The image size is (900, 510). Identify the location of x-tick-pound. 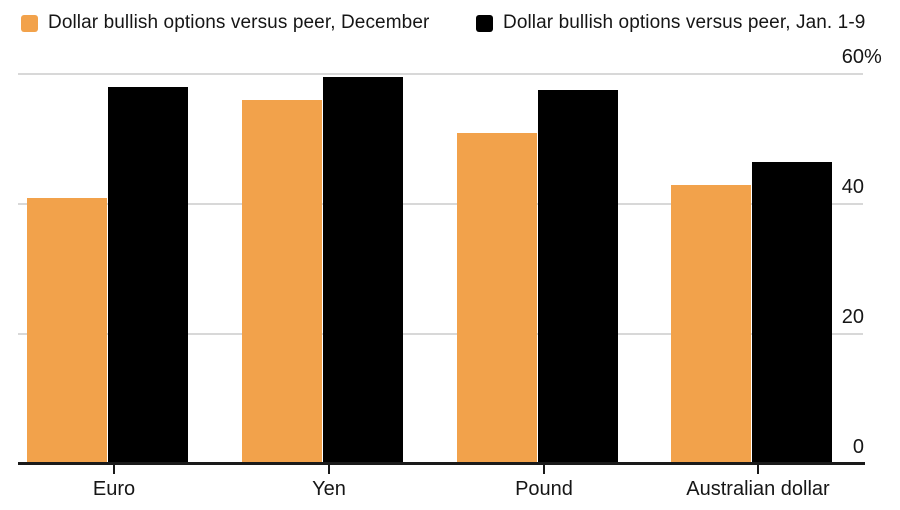
(544, 469).